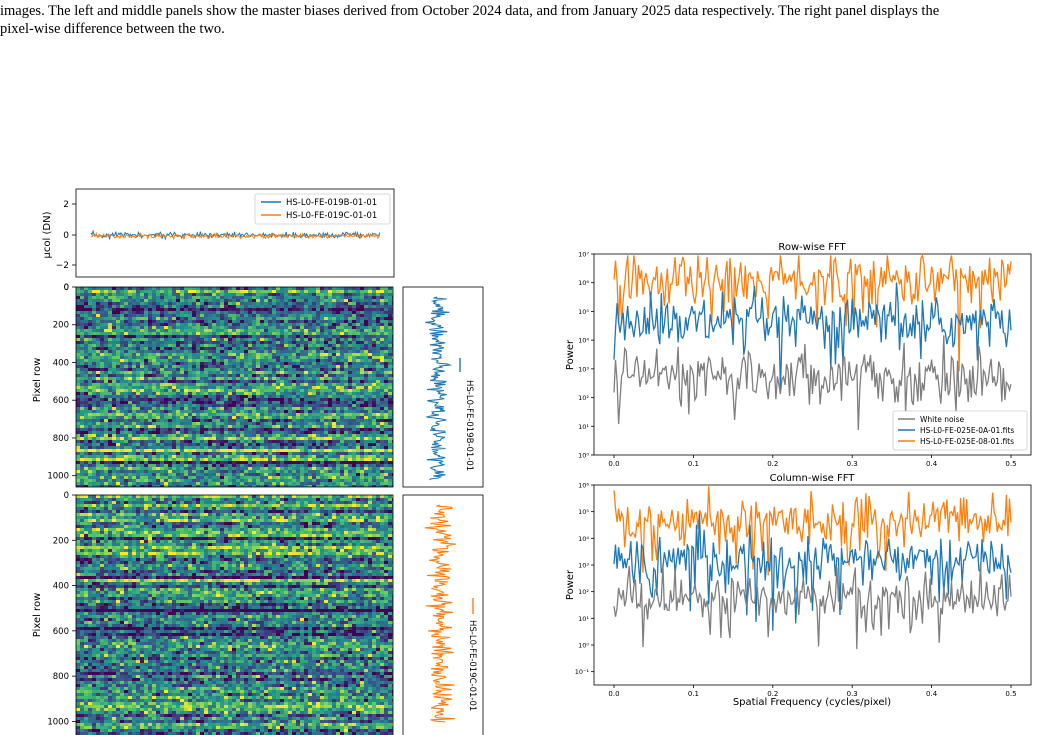 The width and height of the screenshot is (1053, 735). I want to click on side-profile-line-019C, so click(440, 613).